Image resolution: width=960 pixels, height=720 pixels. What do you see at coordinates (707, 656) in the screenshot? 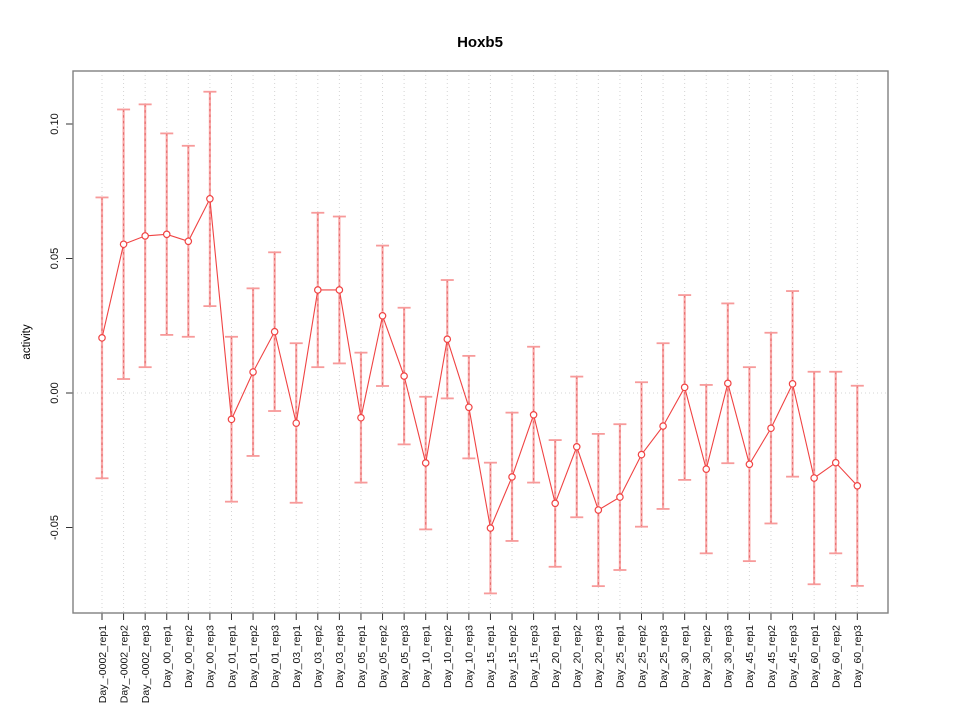
I see `x-tick-label: Day_30_rep2` at bounding box center [707, 656].